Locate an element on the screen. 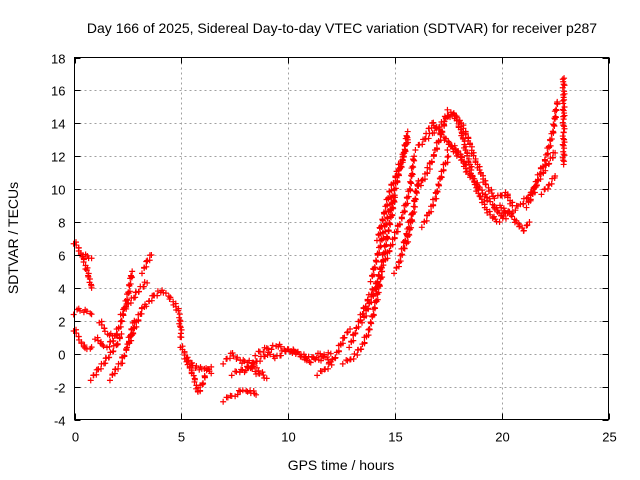 This screenshot has width=640, height=480. y-tick-label: 14 is located at coordinates (58, 124).